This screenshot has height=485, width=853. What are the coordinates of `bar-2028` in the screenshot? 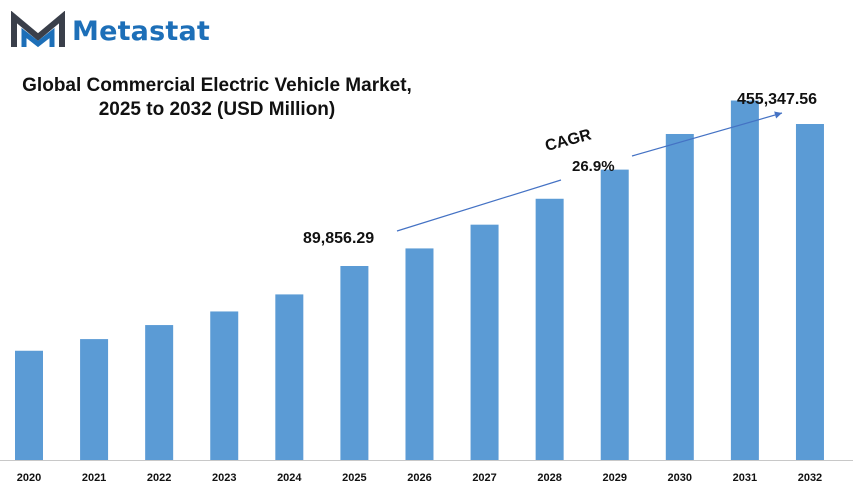 It's located at (549, 329).